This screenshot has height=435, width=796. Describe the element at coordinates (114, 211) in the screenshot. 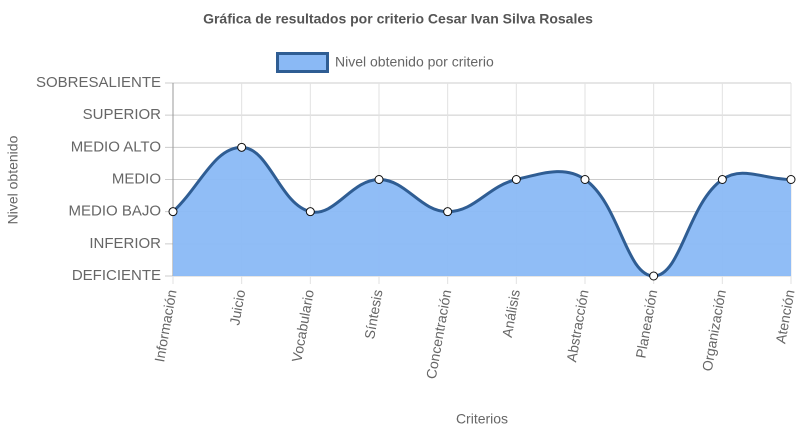

I see `y-tick-label: MEDIO BAJO` at that location.